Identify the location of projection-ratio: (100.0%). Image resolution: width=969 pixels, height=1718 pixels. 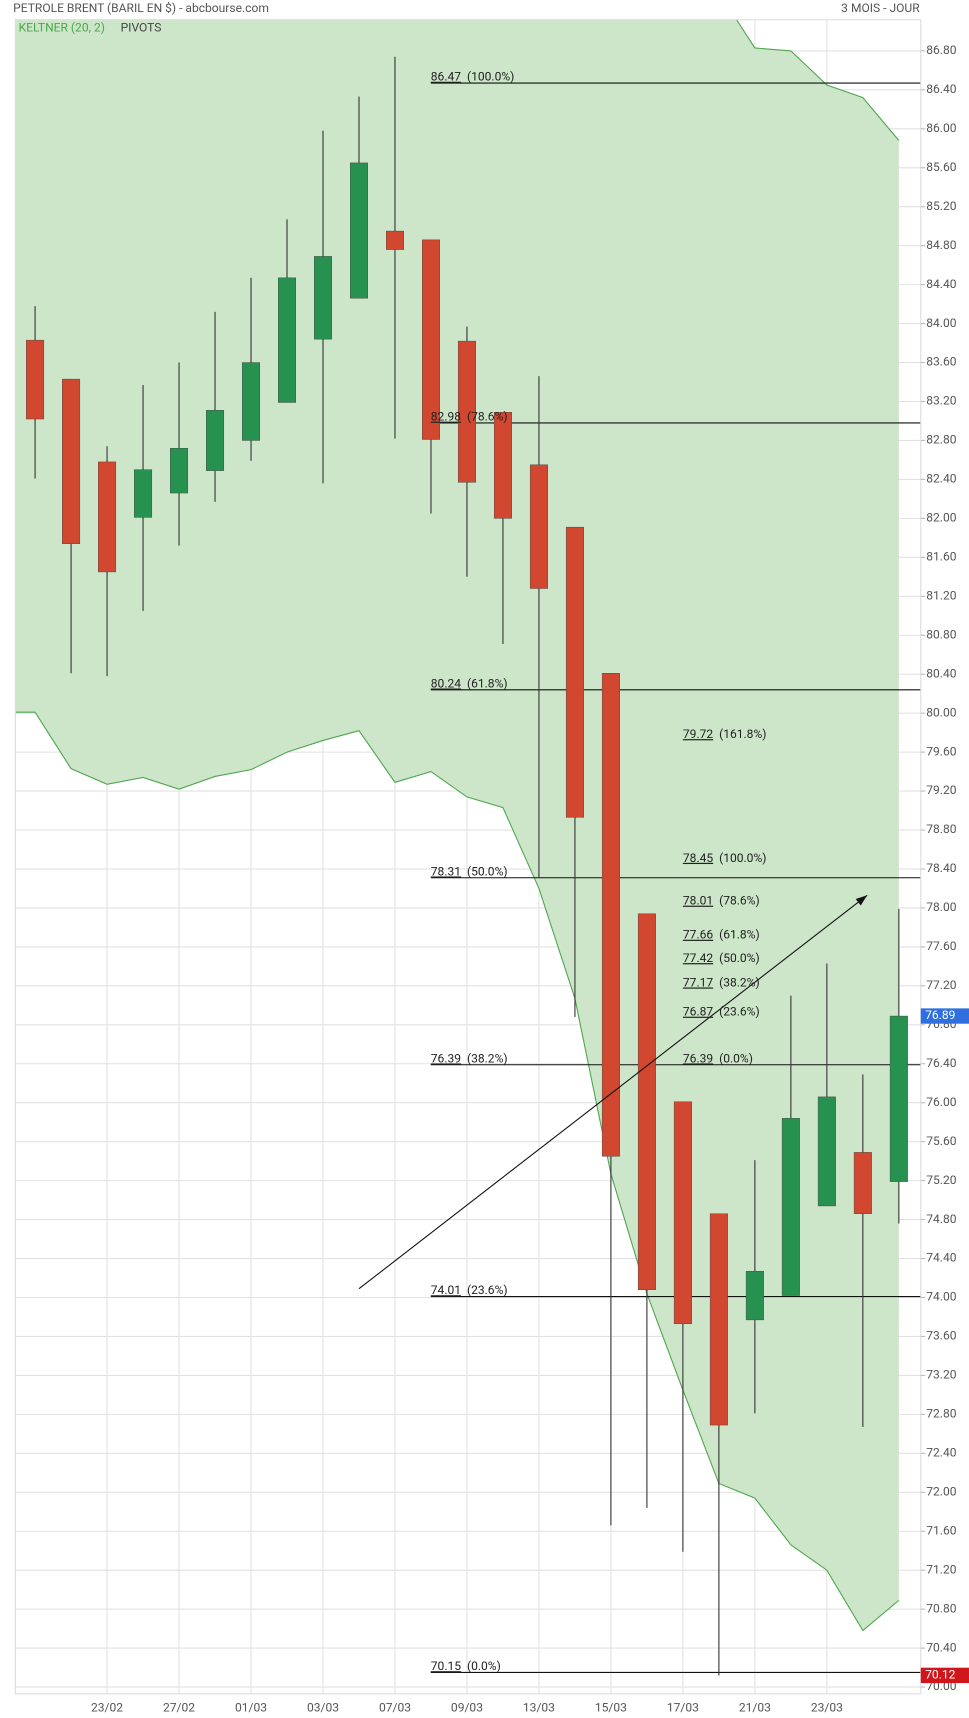
(742, 858).